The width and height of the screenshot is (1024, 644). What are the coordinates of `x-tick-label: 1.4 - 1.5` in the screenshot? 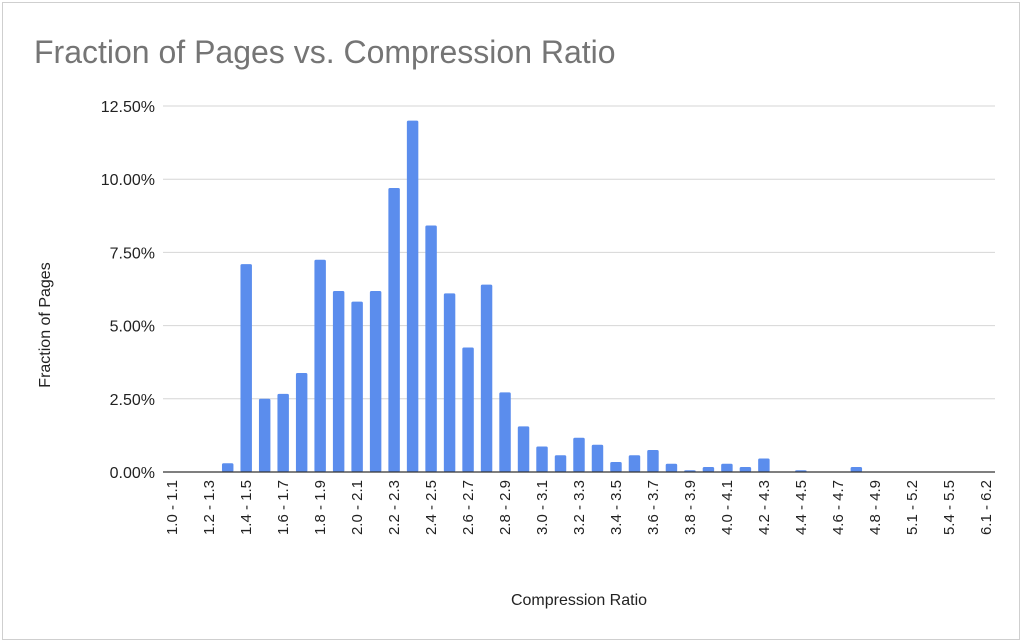 It's located at (246, 507).